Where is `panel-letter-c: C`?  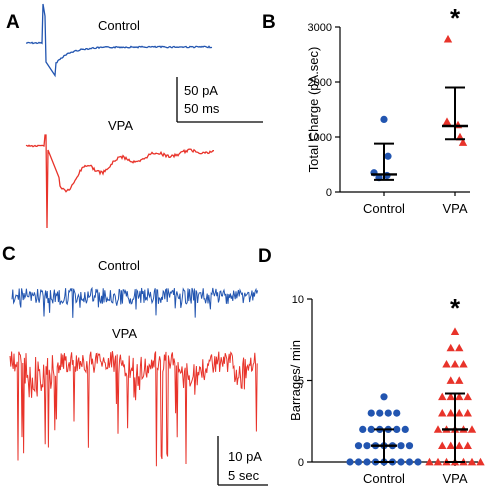 panel-letter-c: C is located at coordinates (9, 254).